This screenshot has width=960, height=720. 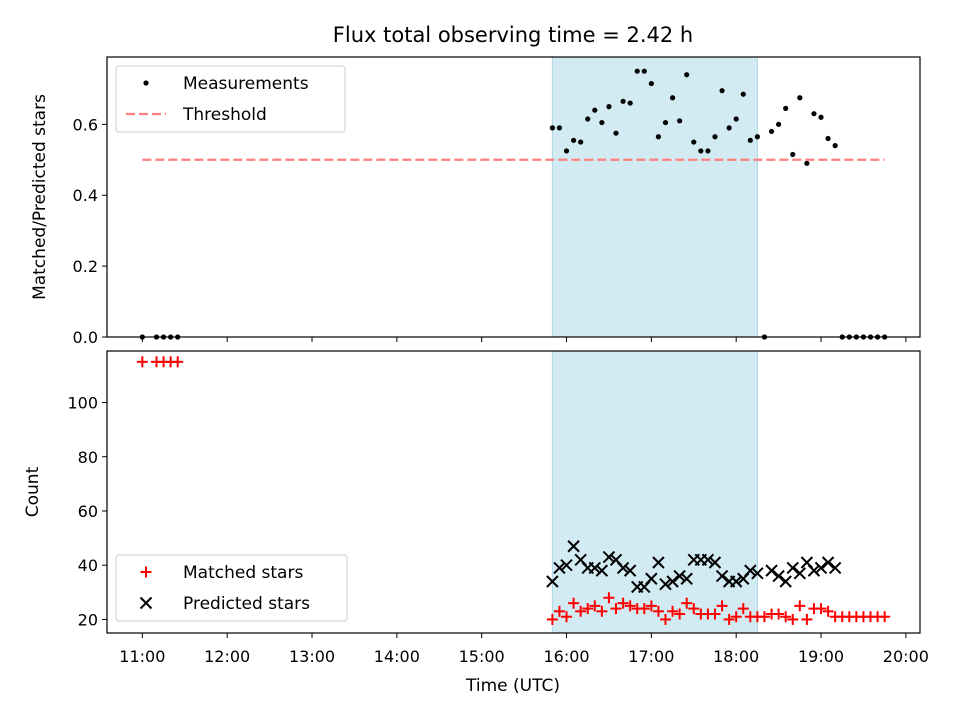 What do you see at coordinates (85, 195) in the screenshot?
I see `top-y-tick-label: 0.4` at bounding box center [85, 195].